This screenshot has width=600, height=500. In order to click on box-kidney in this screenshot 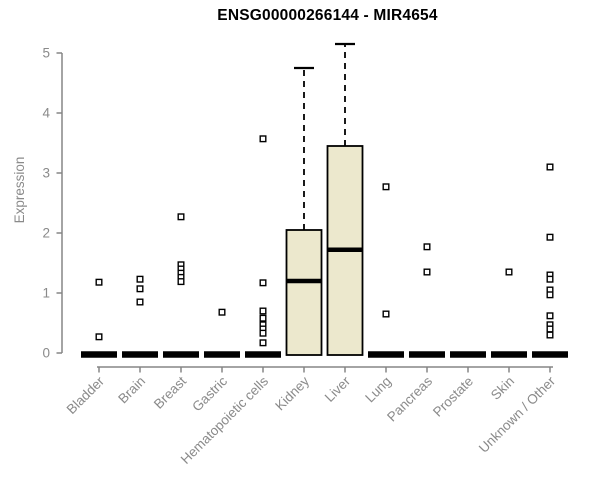, I will do `click(304, 292)`.